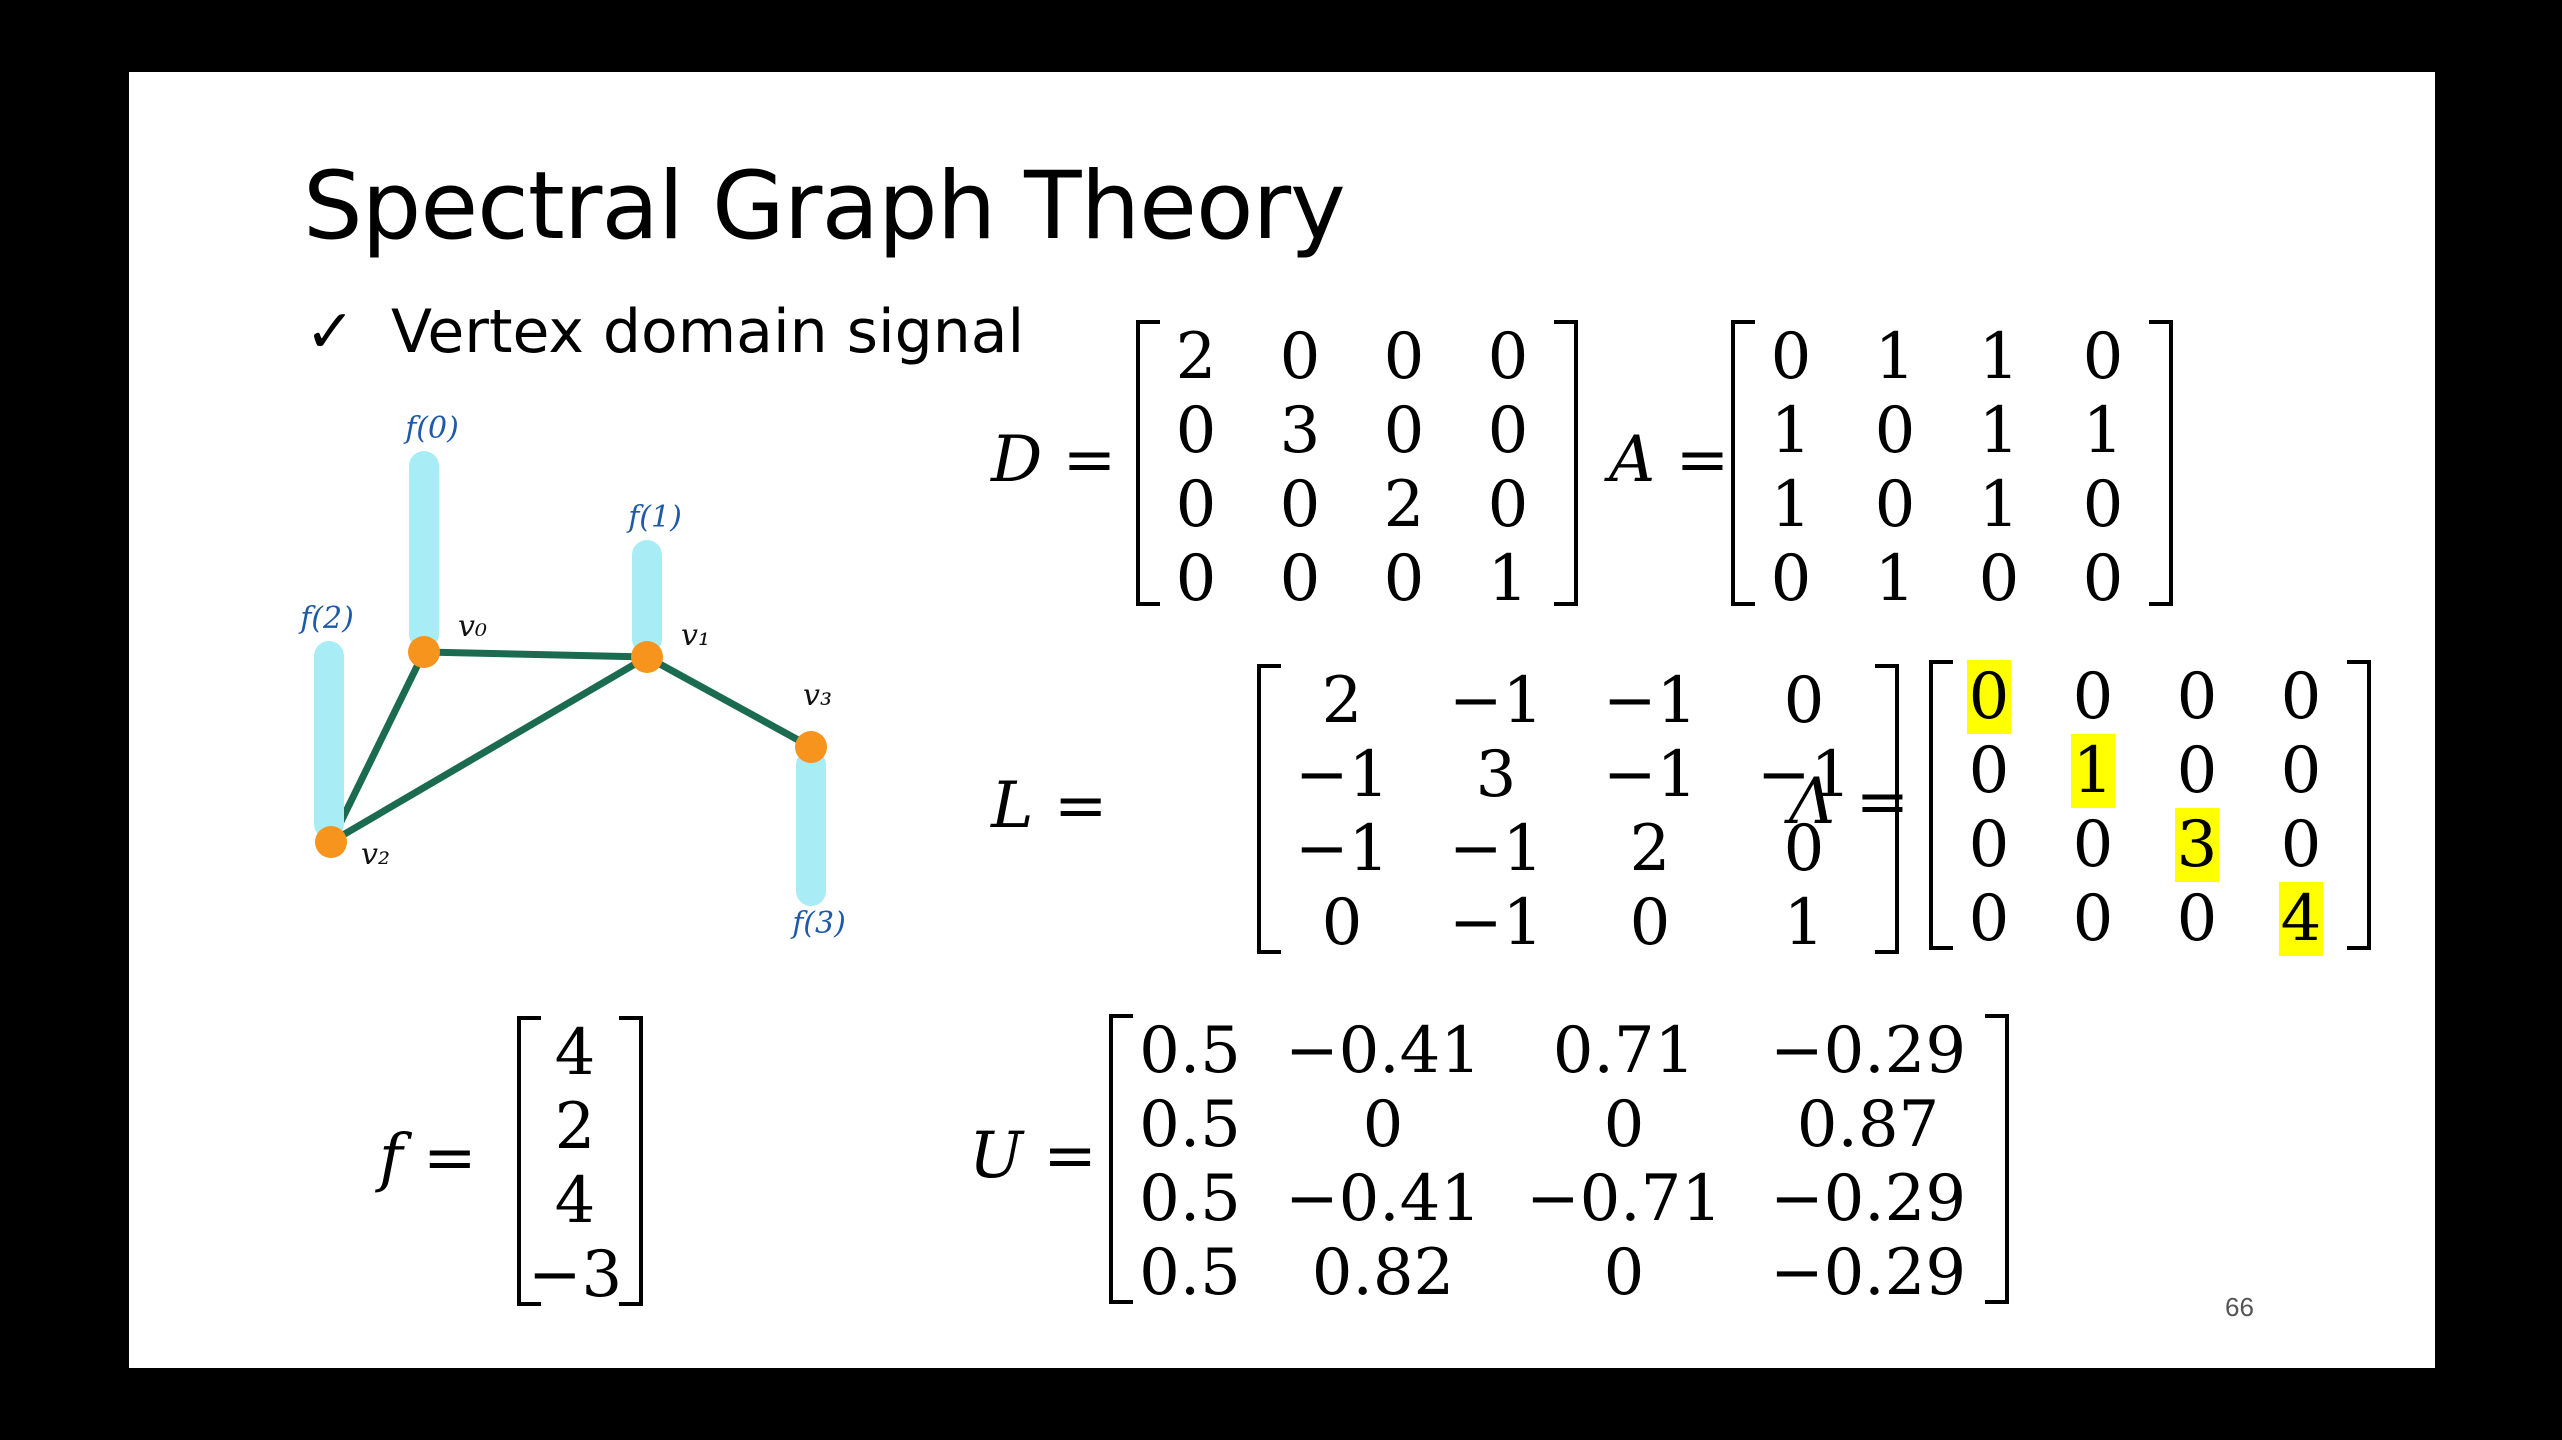 The width and height of the screenshot is (2562, 1440). I want to click on matrix-label-l: L =, so click(1049, 806).